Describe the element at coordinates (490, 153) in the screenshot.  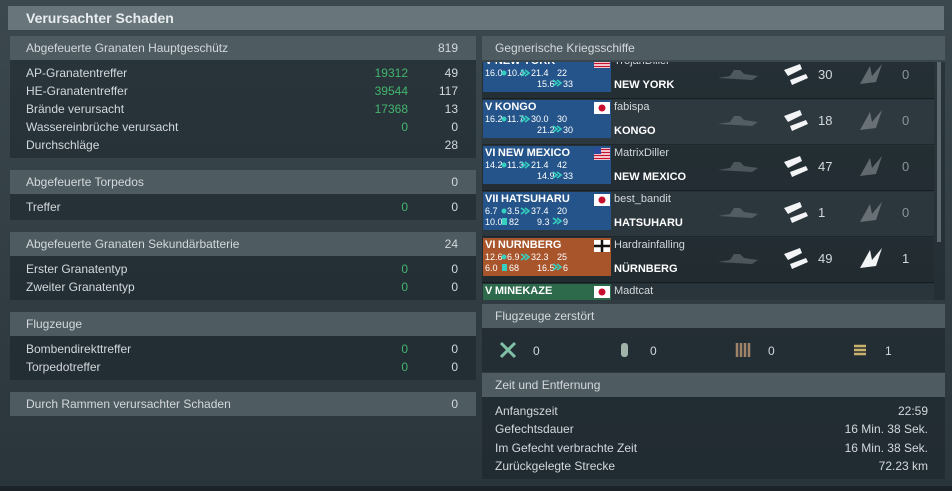
I see `card-tier: VI` at that location.